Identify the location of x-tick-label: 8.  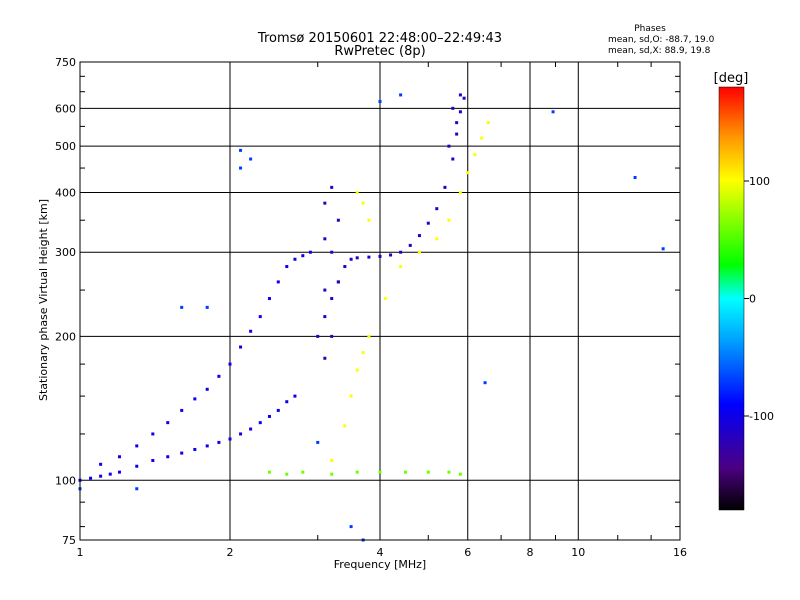
(530, 552).